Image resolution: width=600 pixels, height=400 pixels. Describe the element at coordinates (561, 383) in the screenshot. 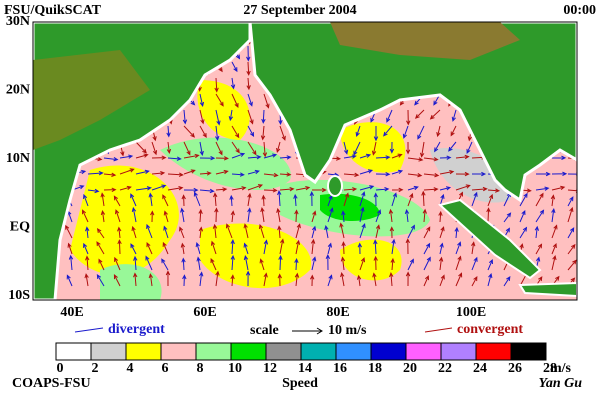

I see `footer-right: Yan Gu` at that location.